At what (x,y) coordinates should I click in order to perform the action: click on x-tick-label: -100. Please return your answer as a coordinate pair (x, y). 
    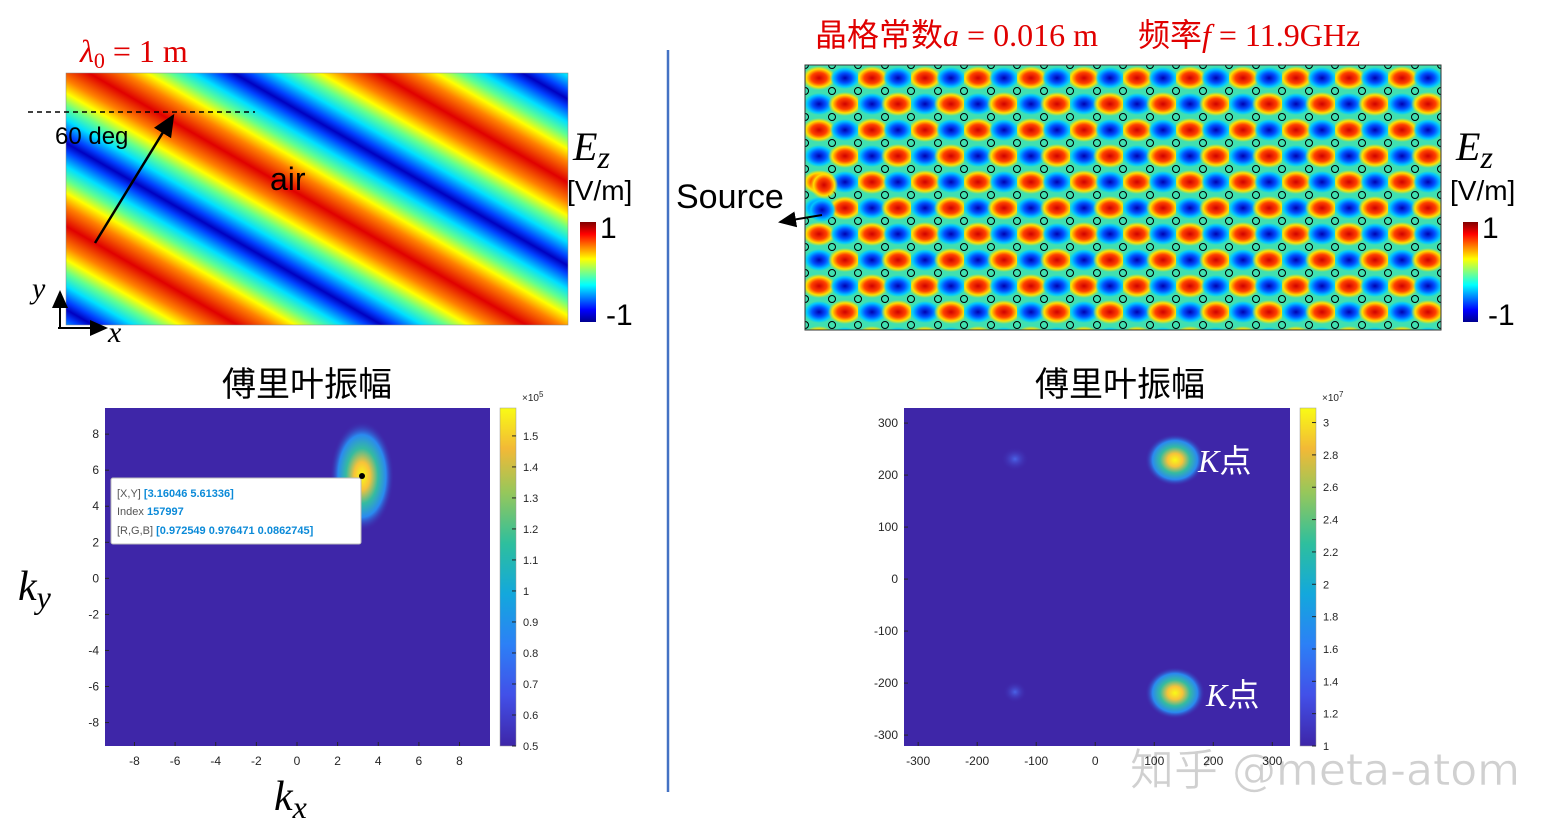
    Looking at the image, I should click on (1036, 761).